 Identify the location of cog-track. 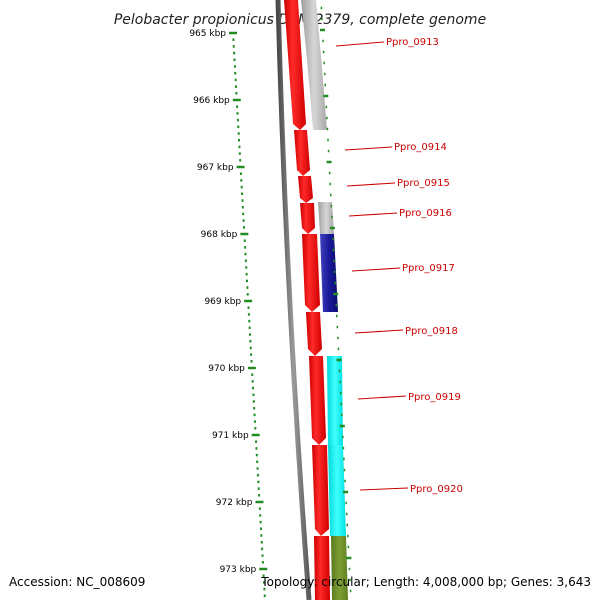
(324, 300).